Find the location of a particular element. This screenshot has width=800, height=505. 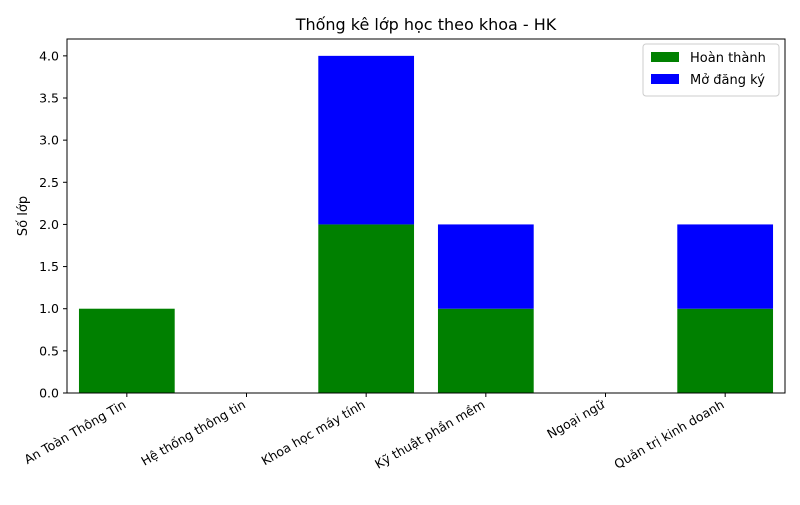

y-tick-label: 0.5 is located at coordinates (49, 350).